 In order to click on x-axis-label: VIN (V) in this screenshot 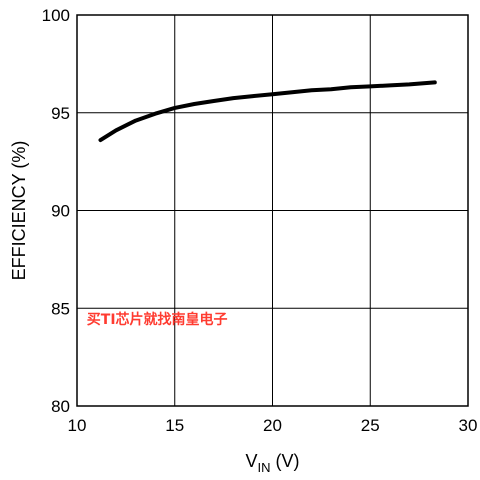, I will do `click(272, 463)`.